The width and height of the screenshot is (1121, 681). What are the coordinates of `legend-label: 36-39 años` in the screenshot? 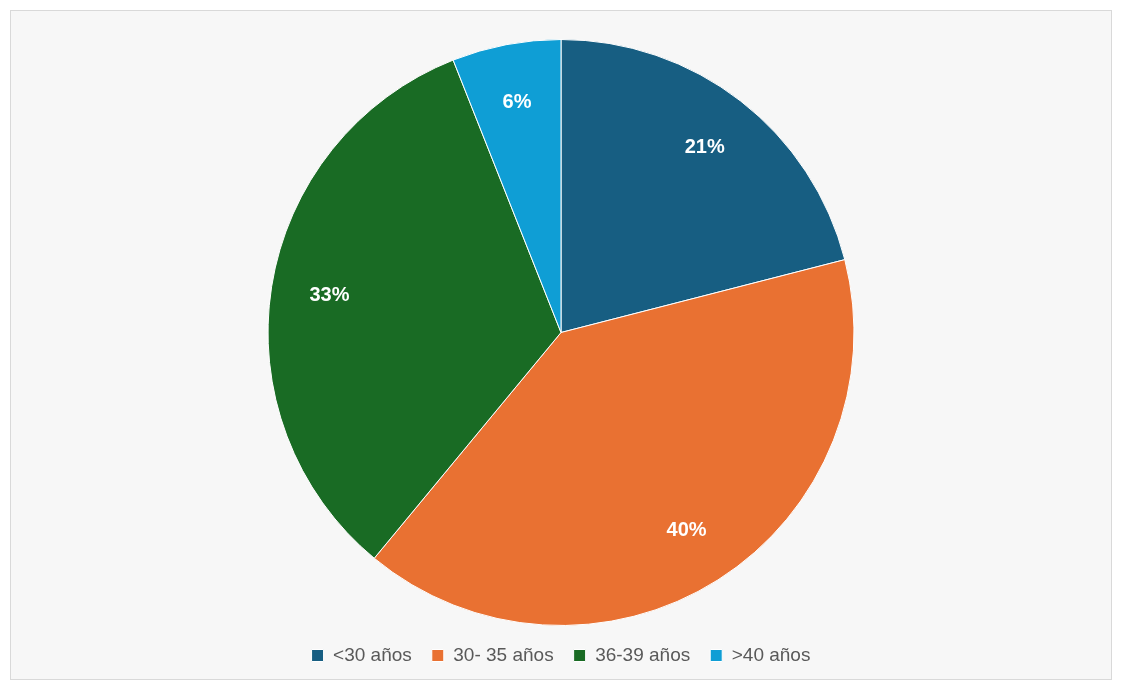 It's located at (643, 654).